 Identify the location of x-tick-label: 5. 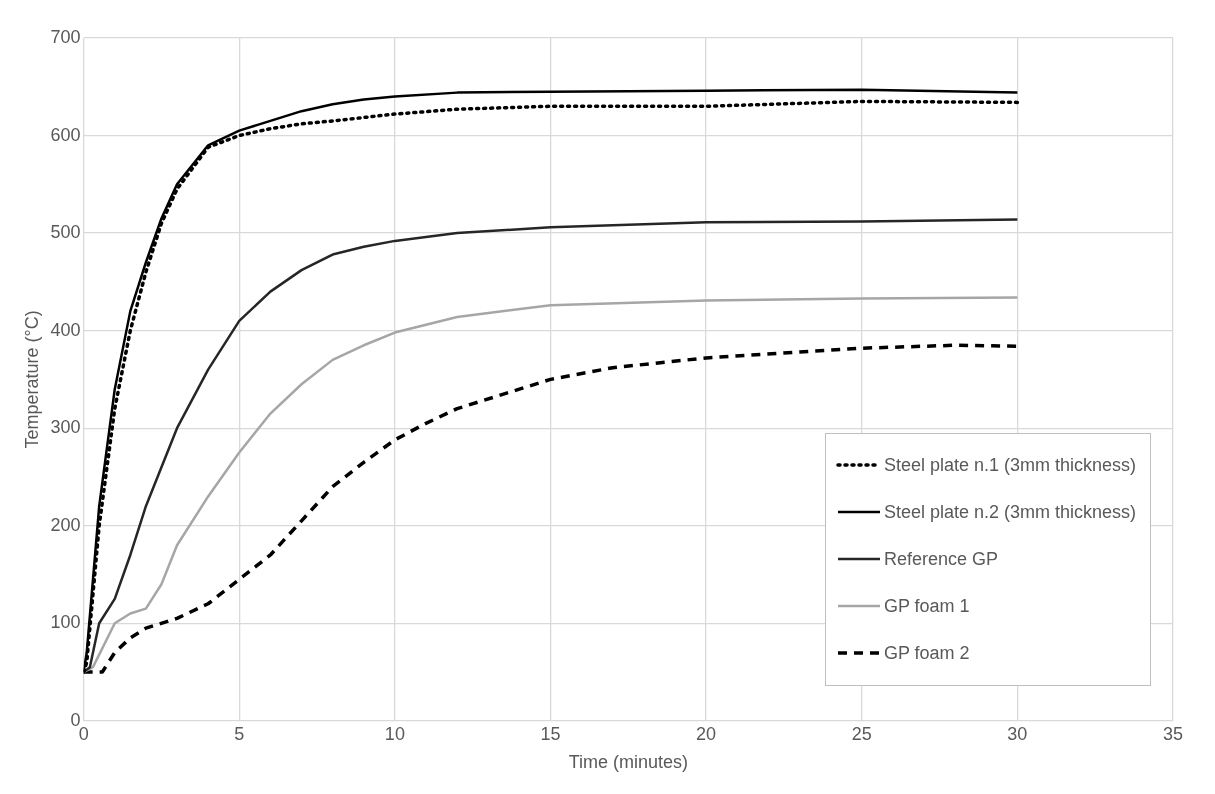
(239, 733).